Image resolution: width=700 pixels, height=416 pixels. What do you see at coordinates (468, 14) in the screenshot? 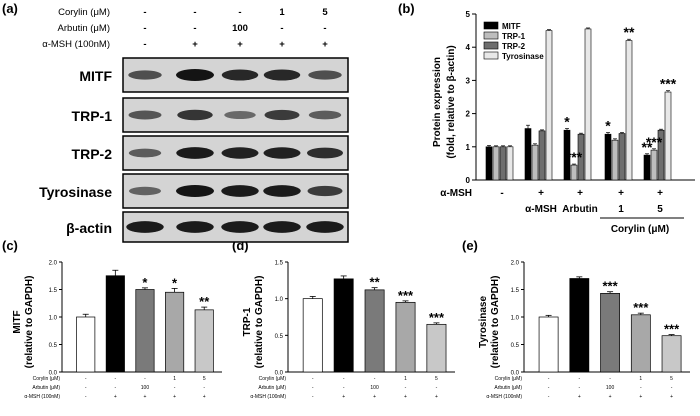
I see `y-tick-label: 5` at bounding box center [468, 14].